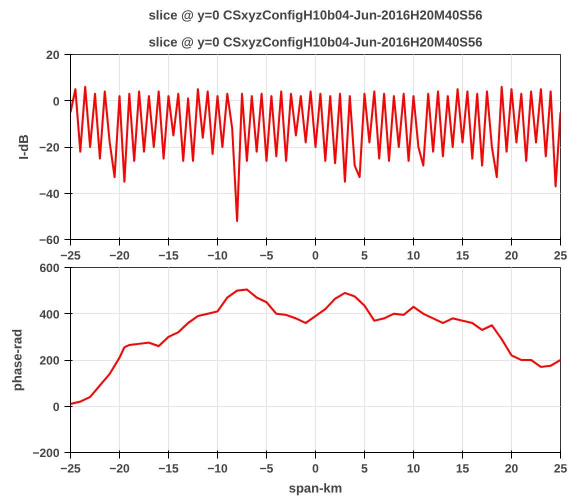 Image resolution: width=585 pixels, height=501 pixels. I want to click on chart-title: slice @ y=0 CSxyzConfigH10b04-Jun-2016H20M40S56, so click(315, 15).